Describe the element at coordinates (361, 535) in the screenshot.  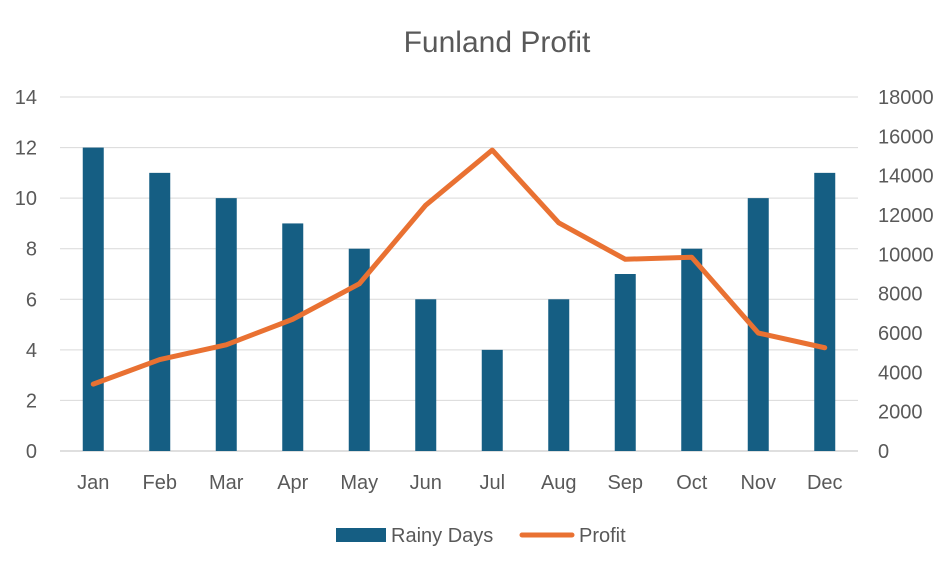
I see `legend-swatch-rainy-days` at that location.